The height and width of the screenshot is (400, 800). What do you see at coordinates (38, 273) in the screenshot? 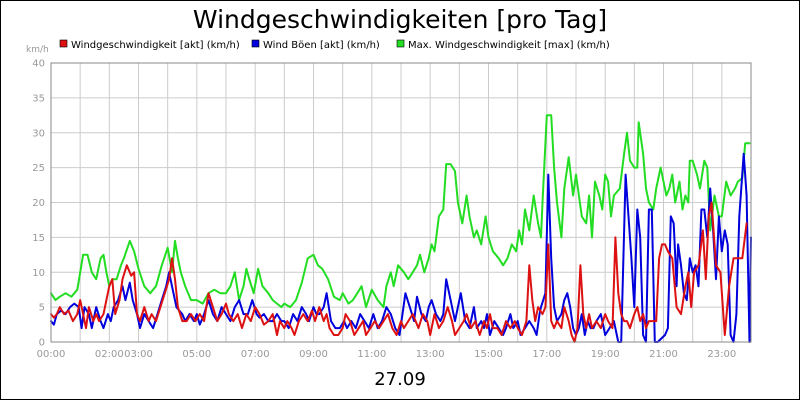
I see `y-tick-label: 10` at bounding box center [38, 273].